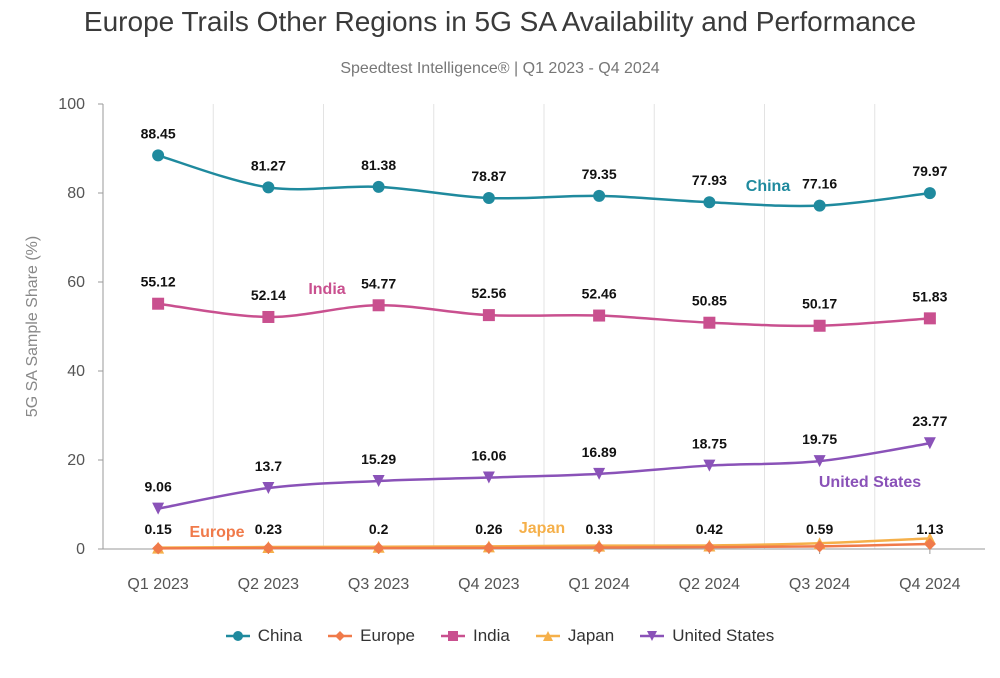 Image resolution: width=1000 pixels, height=678 pixels. I want to click on y-tick-label: 60, so click(76, 282).